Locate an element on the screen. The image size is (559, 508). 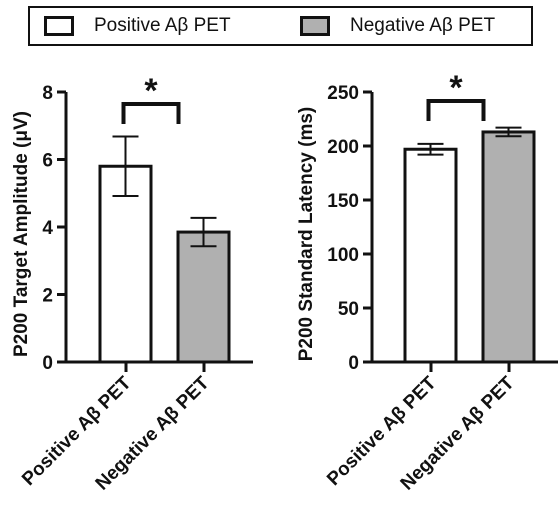
chart2-y-tick-label: 150 is located at coordinates (343, 201).